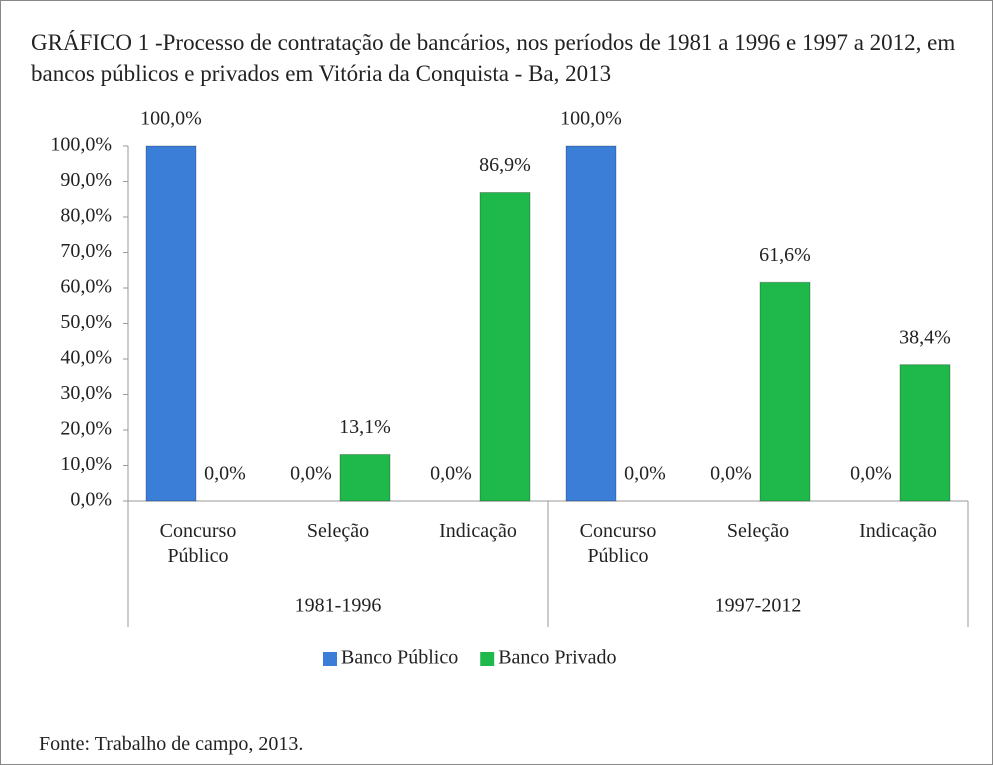  What do you see at coordinates (338, 606) in the screenshot?
I see `group-label: 1981-1996` at bounding box center [338, 606].